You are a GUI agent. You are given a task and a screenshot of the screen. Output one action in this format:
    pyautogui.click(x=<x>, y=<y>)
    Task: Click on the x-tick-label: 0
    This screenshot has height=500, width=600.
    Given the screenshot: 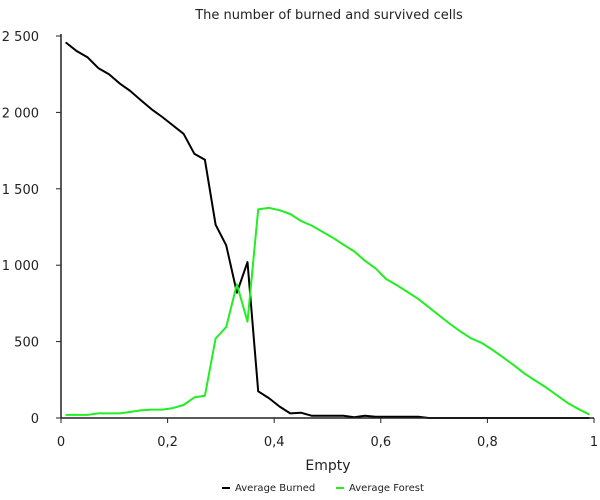 What is the action you would take?
    pyautogui.click(x=61, y=442)
    